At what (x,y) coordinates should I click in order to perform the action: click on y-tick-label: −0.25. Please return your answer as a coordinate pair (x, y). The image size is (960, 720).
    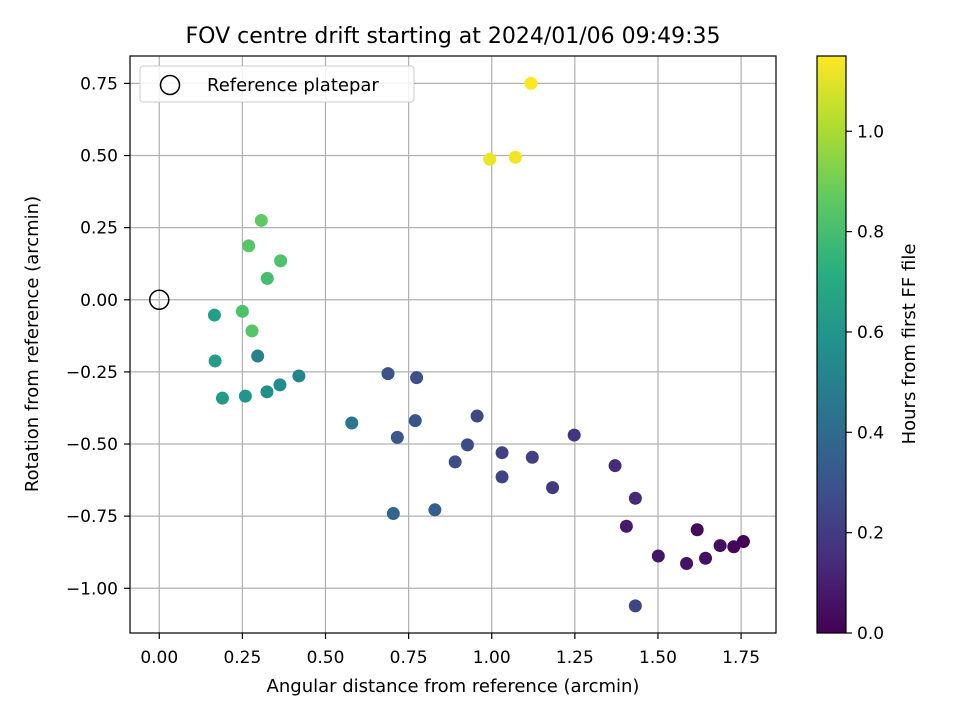
    Looking at the image, I should click on (92, 373).